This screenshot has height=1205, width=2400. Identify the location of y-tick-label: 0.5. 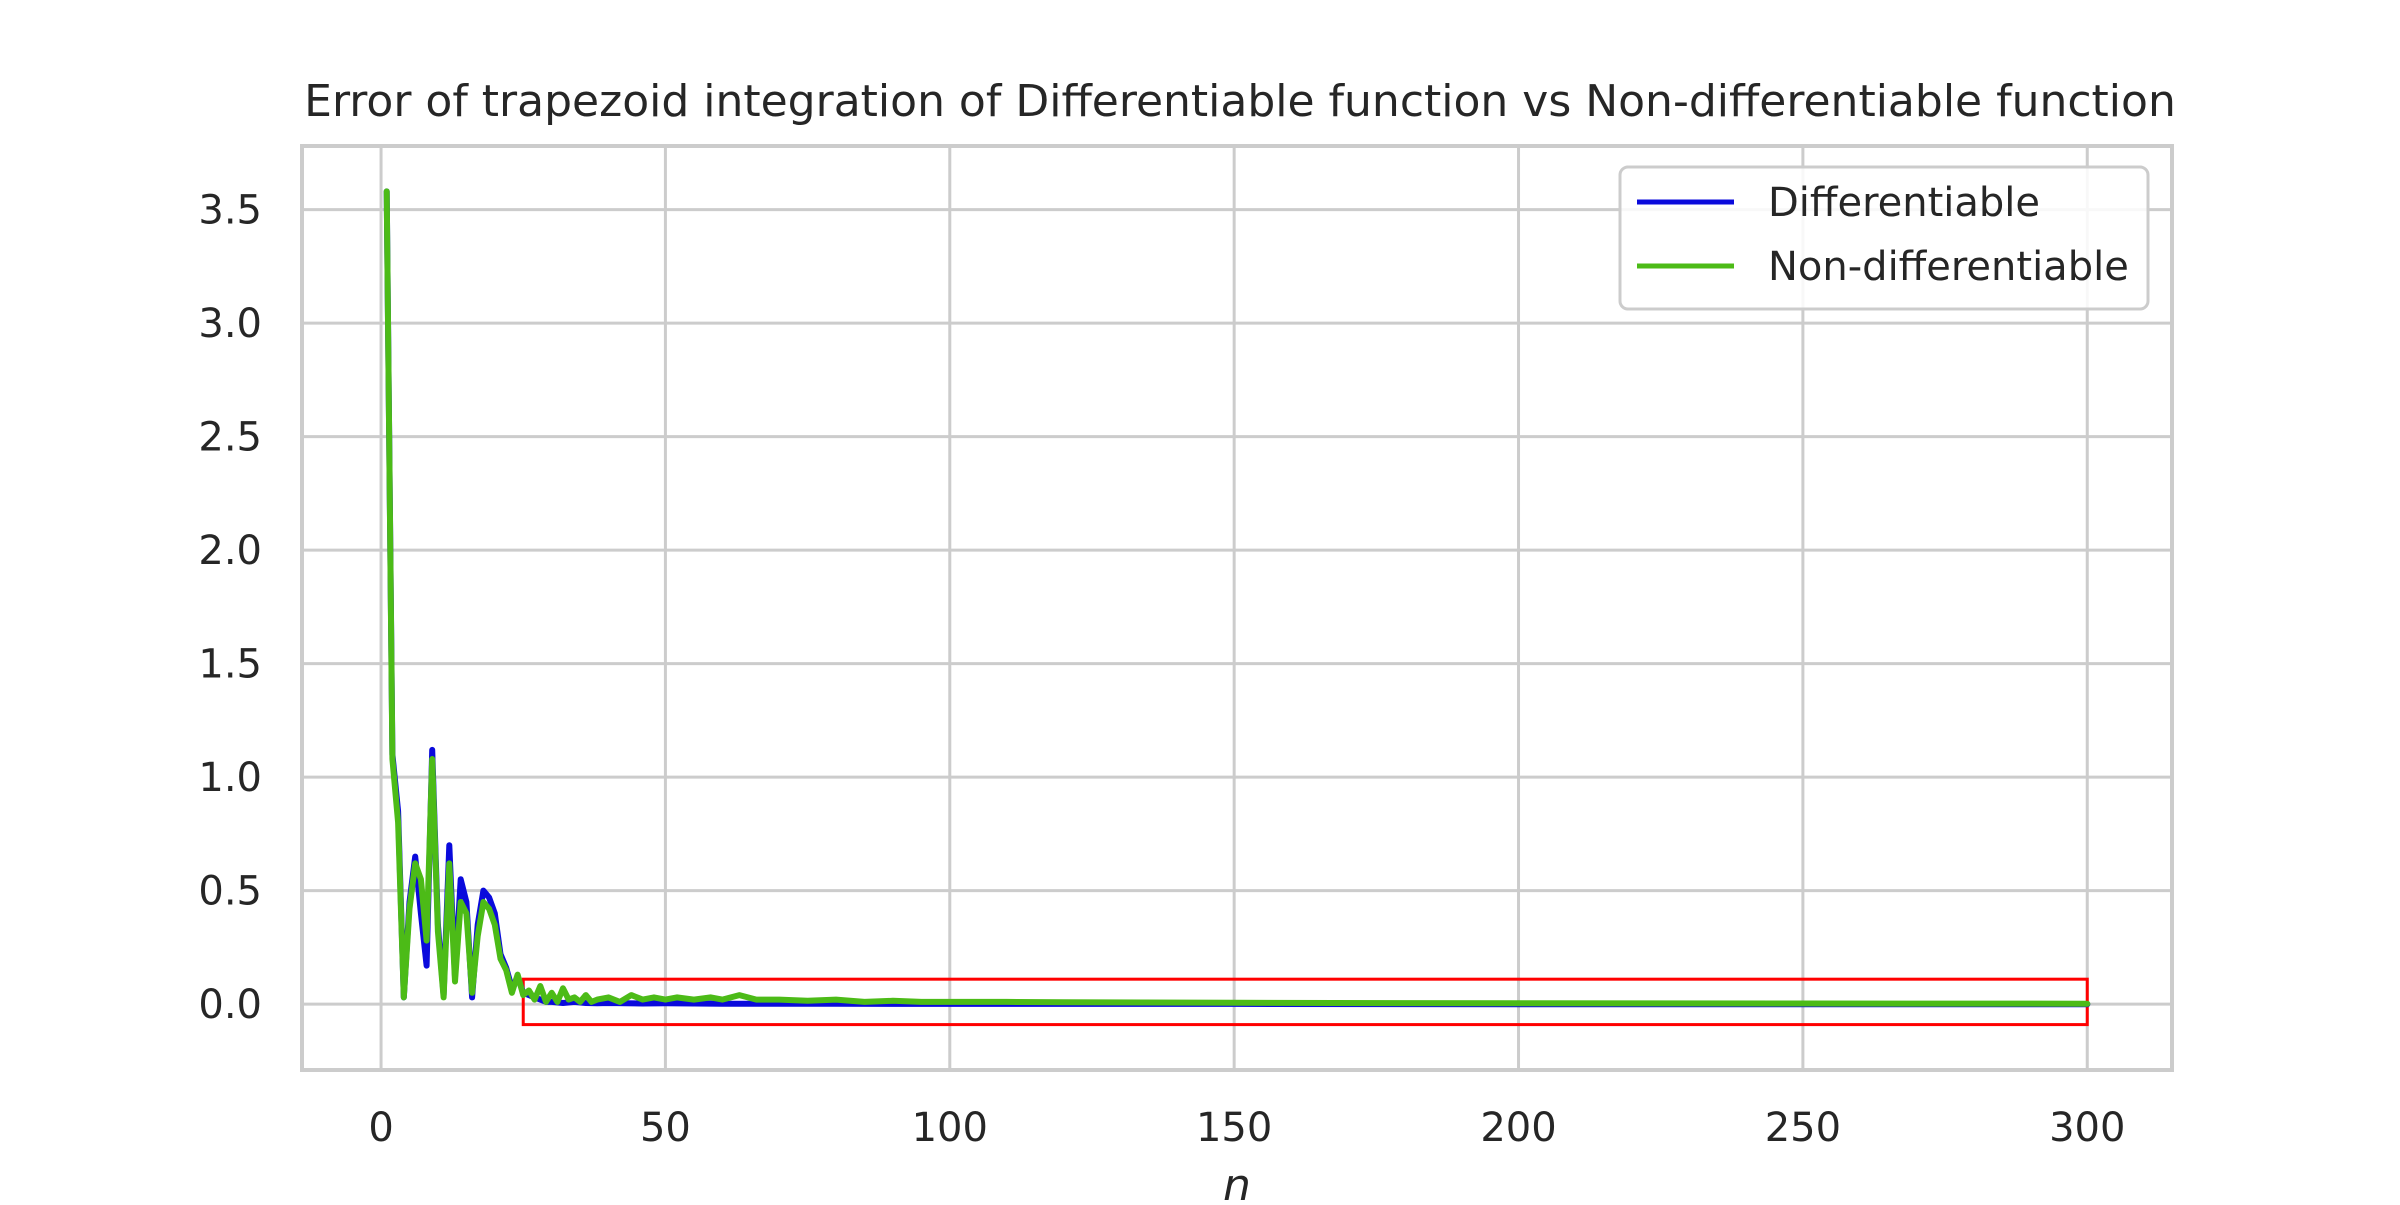
(230, 892).